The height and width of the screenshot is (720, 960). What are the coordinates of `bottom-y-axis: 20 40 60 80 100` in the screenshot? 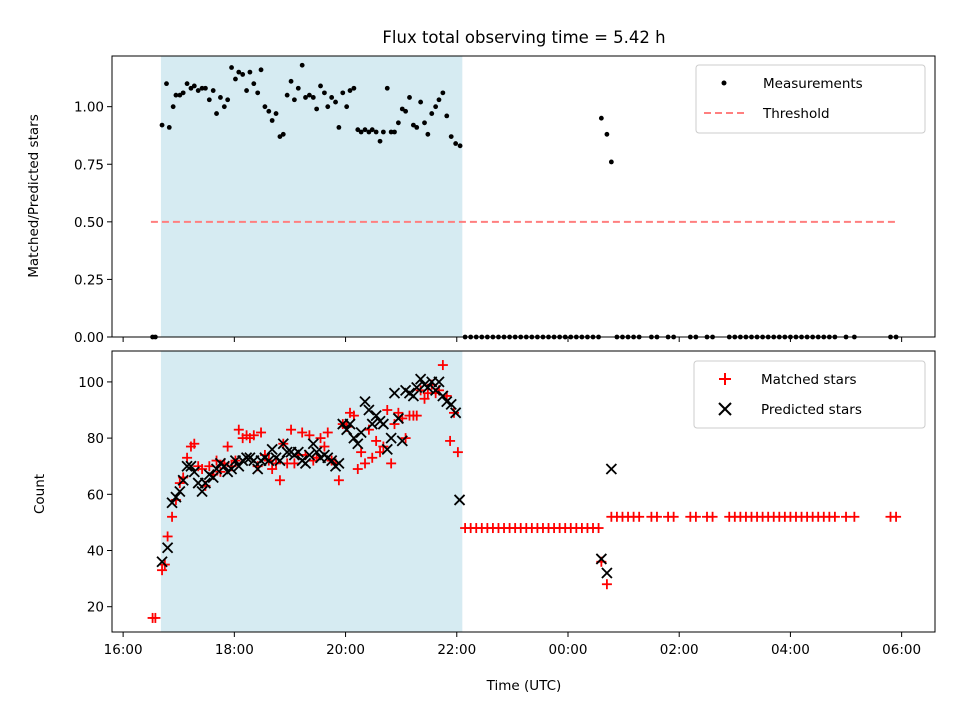 It's located at (95, 495).